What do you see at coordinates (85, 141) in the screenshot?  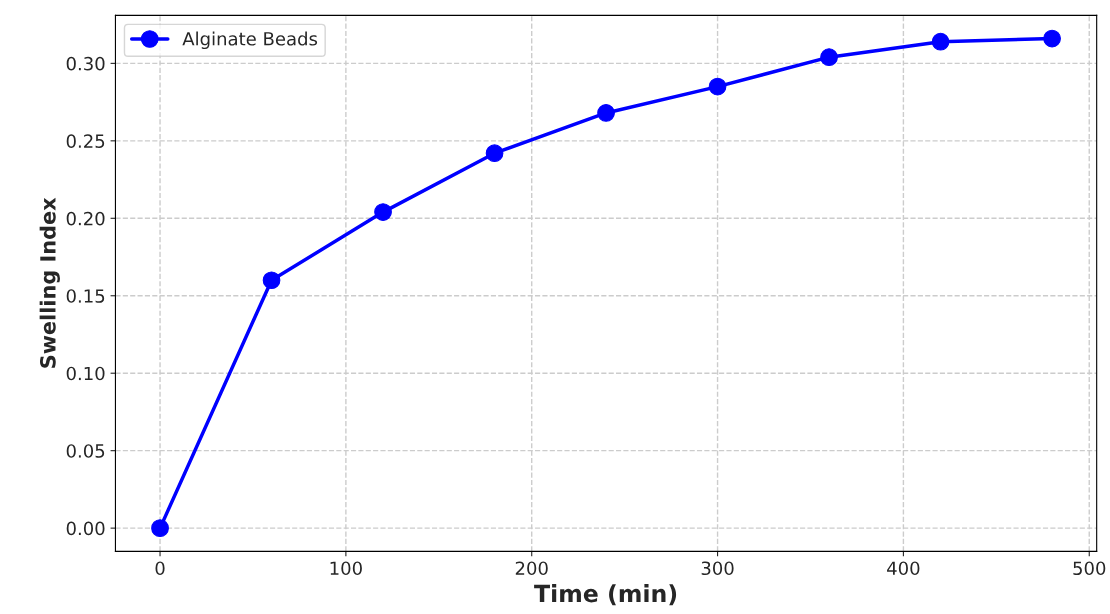 I see `y-tick-label: 0.25` at bounding box center [85, 141].